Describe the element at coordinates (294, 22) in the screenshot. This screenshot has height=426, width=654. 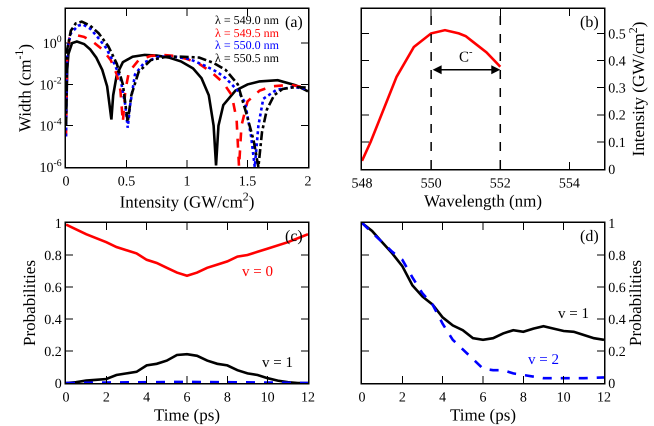
I see `annotation: (a)` at that location.